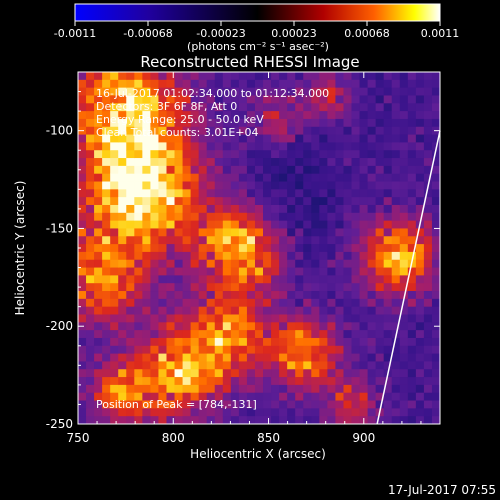 The width and height of the screenshot is (500, 500). What do you see at coordinates (268, 438) in the screenshot?
I see `x-tick-label: 850` at bounding box center [268, 438].